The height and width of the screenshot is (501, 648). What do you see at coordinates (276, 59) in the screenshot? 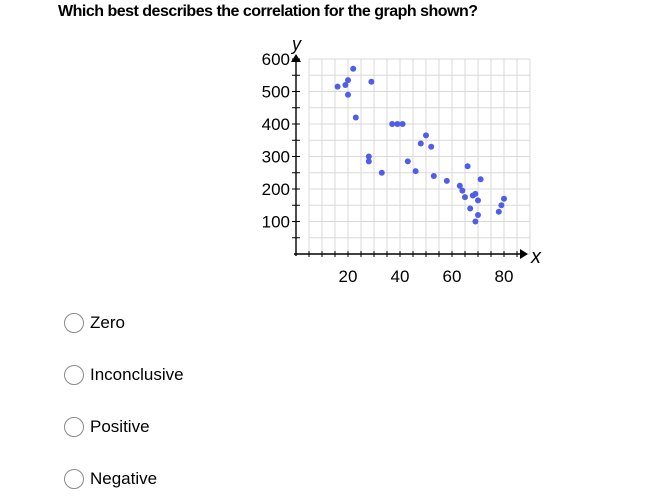
I see `y-tick-label: 600` at bounding box center [276, 59].